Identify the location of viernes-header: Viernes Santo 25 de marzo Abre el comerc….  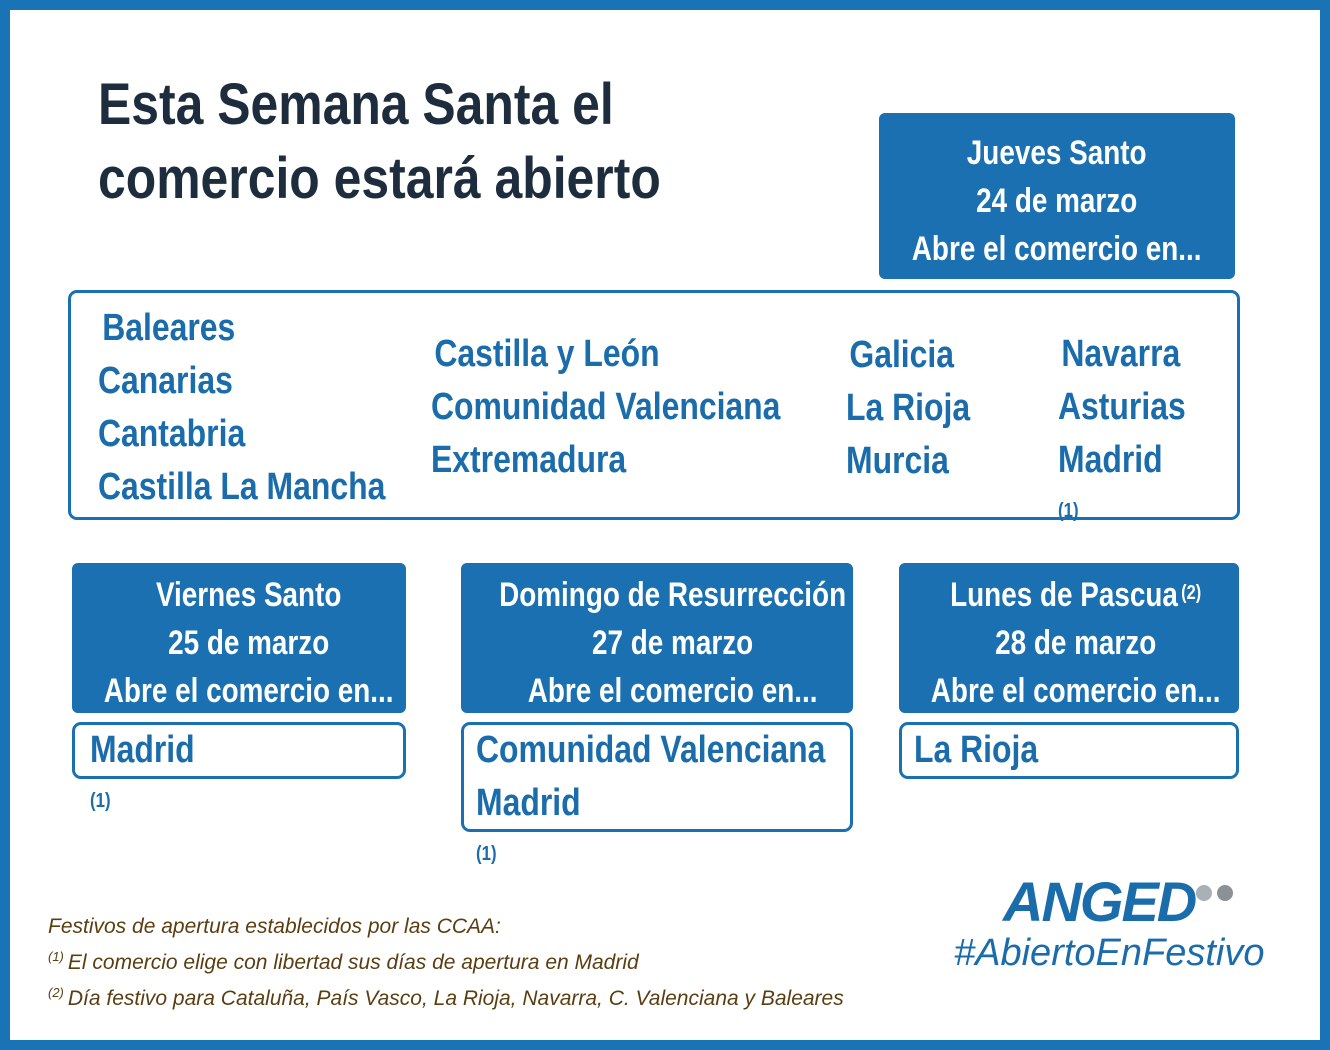
(239, 638).